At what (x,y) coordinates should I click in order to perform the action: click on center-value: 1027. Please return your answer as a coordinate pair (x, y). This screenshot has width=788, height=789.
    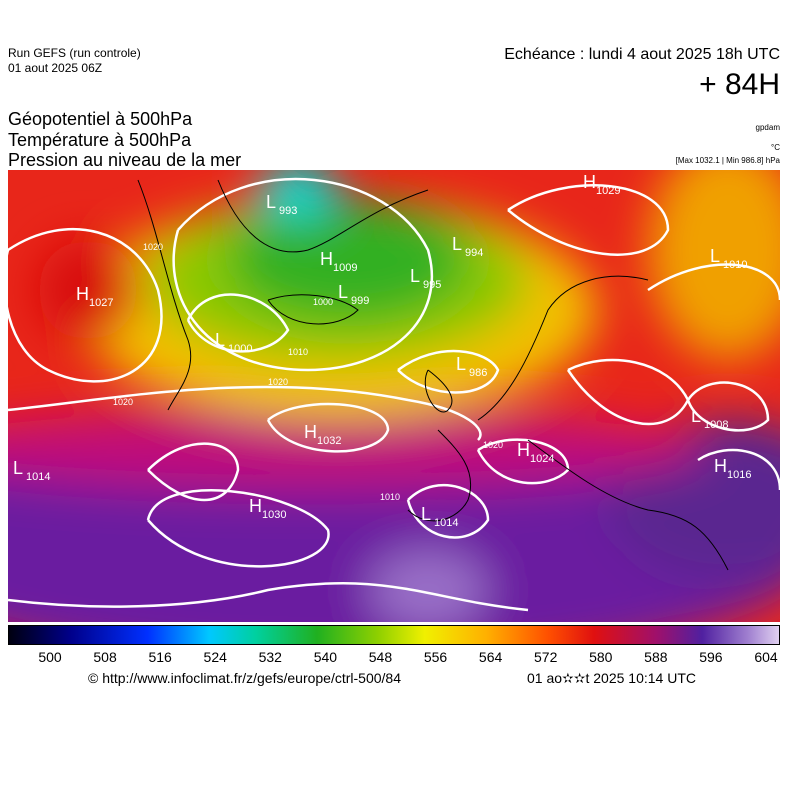
    Looking at the image, I should click on (101, 303).